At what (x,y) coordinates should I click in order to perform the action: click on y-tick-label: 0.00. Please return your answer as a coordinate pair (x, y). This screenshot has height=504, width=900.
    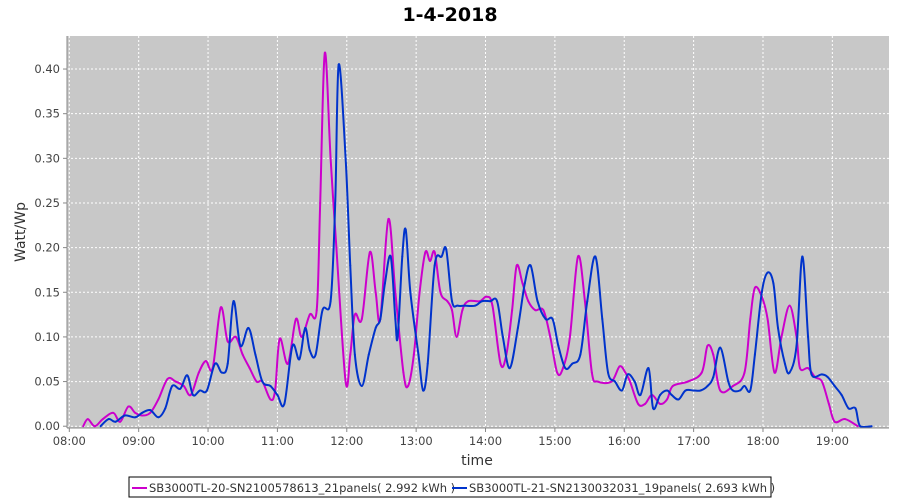
    Looking at the image, I should click on (47, 426).